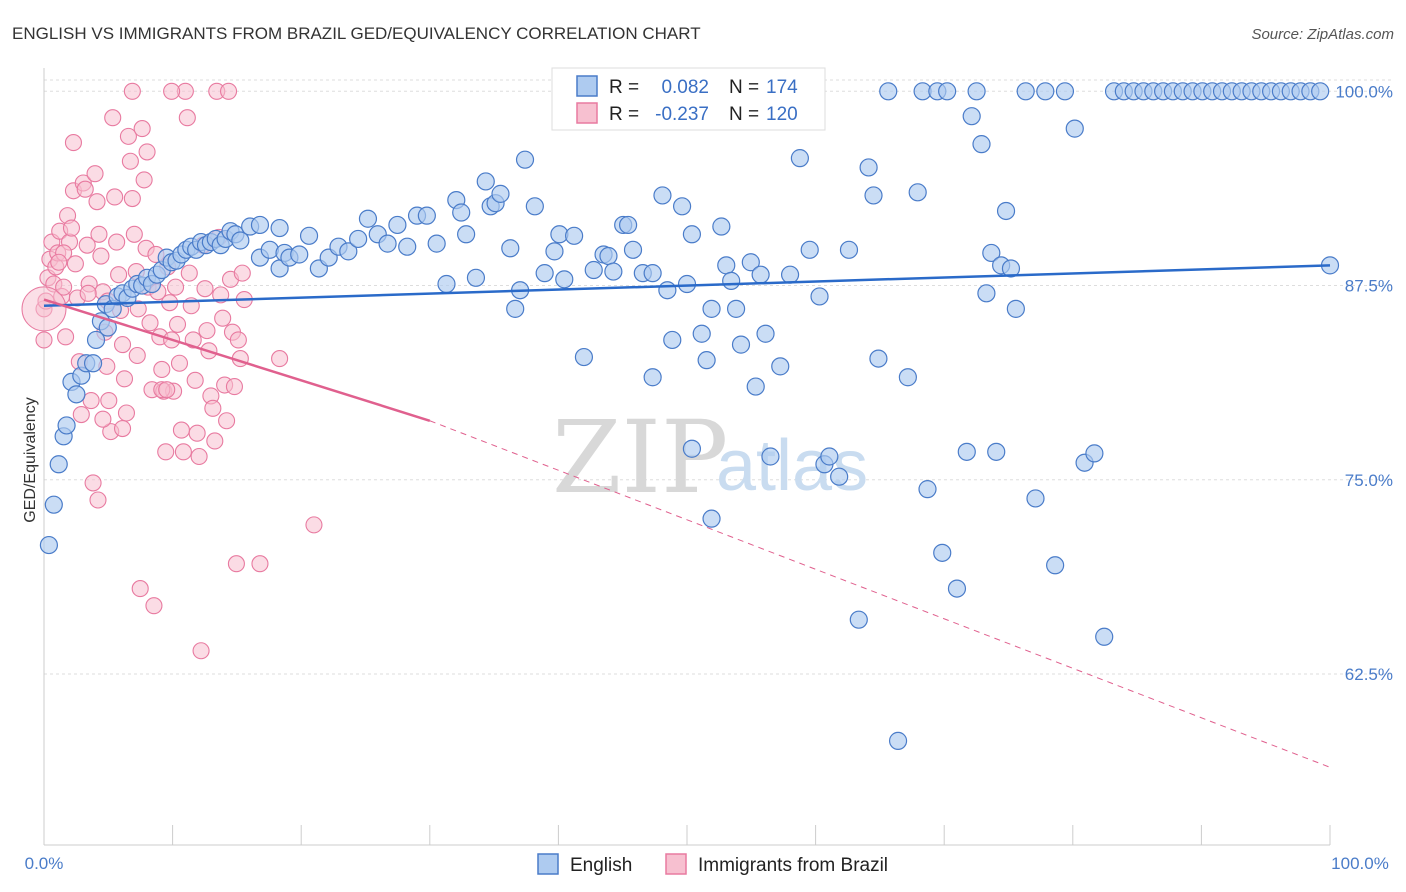 The height and width of the screenshot is (892, 1406). What do you see at coordinates (687, 835) in the screenshot?
I see `x-axis-ticks` at bounding box center [687, 835].